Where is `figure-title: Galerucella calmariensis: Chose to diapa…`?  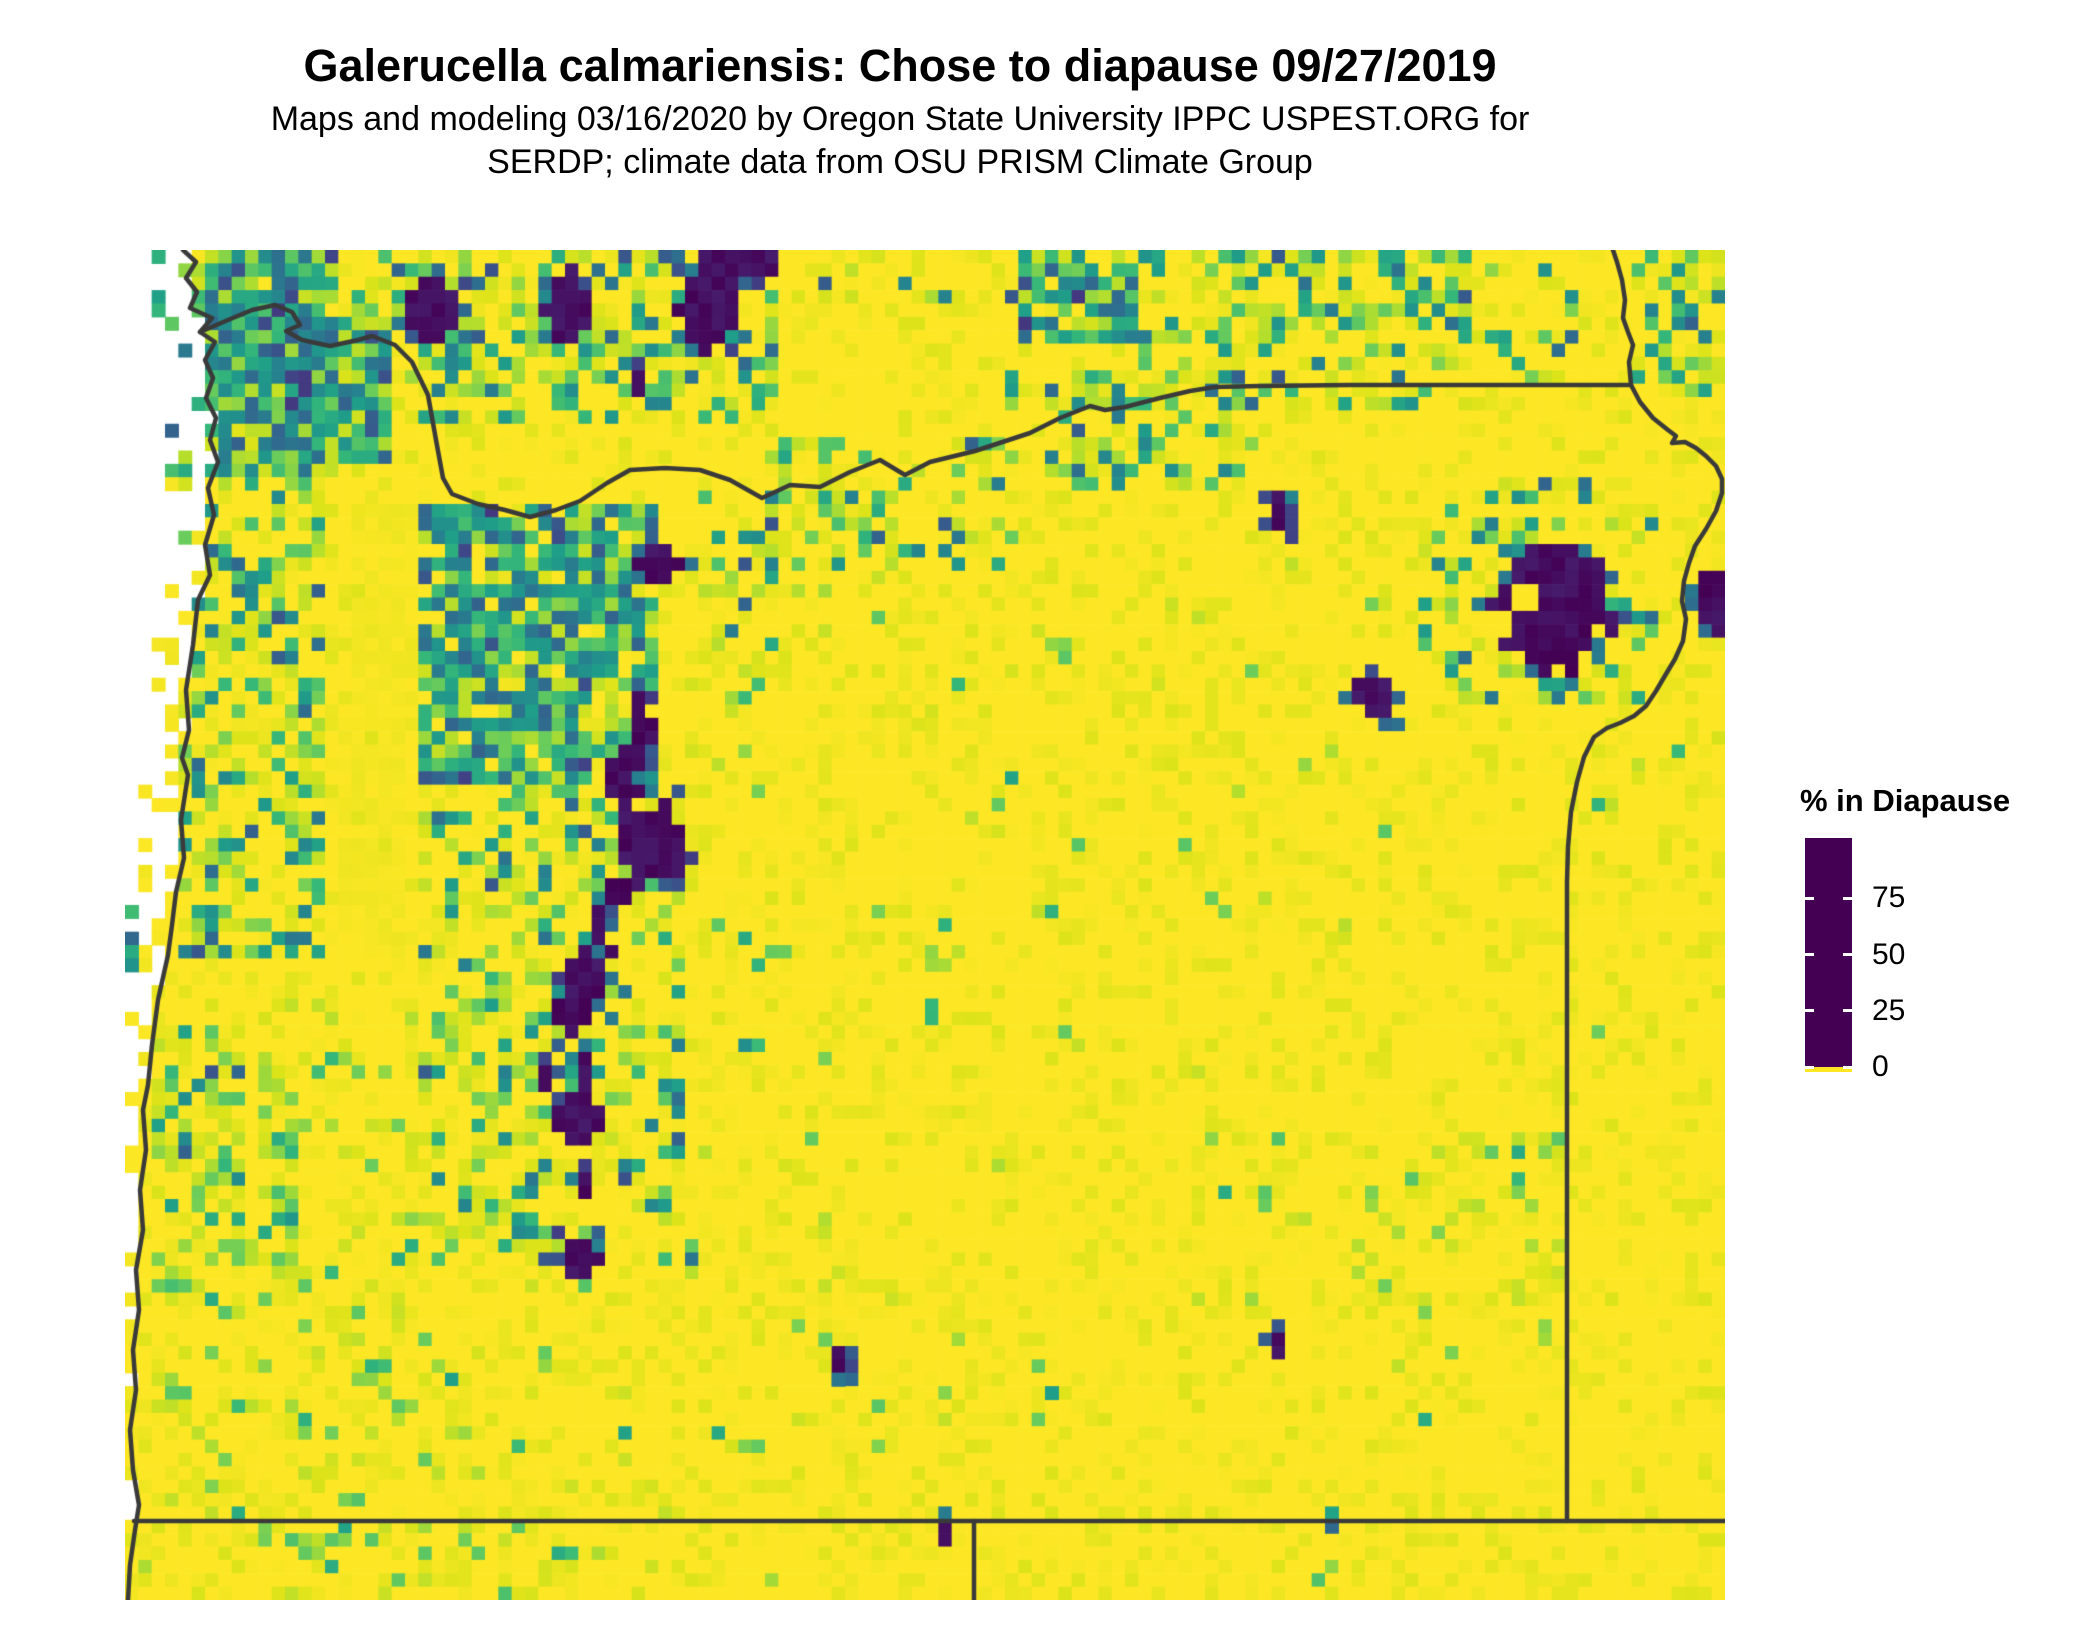 figure-title: Galerucella calmariensis: Chose to diapa… is located at coordinates (900, 65).